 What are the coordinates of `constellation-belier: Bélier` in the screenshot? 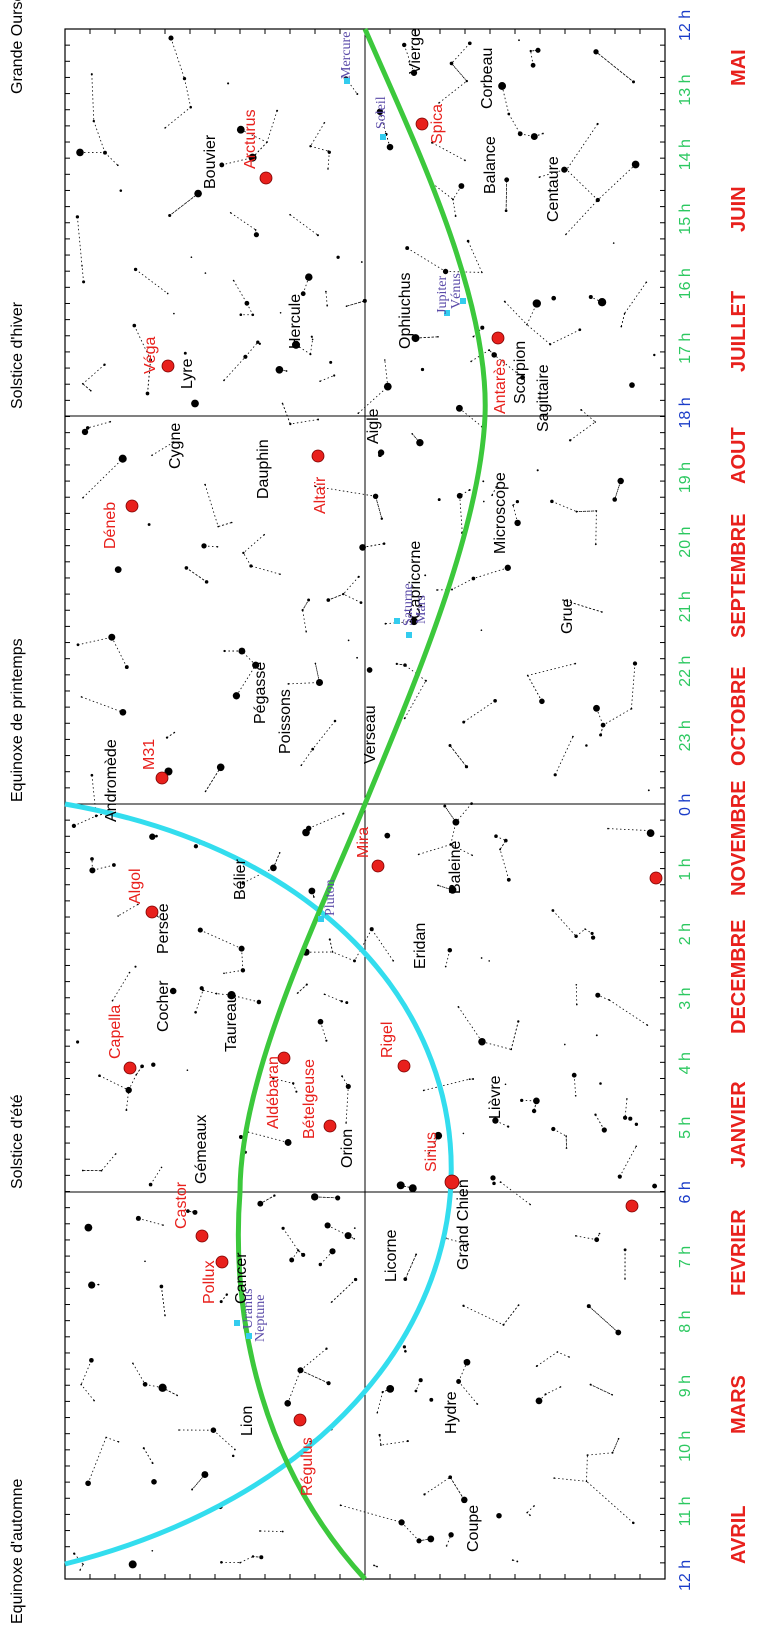 It's located at (240, 879).